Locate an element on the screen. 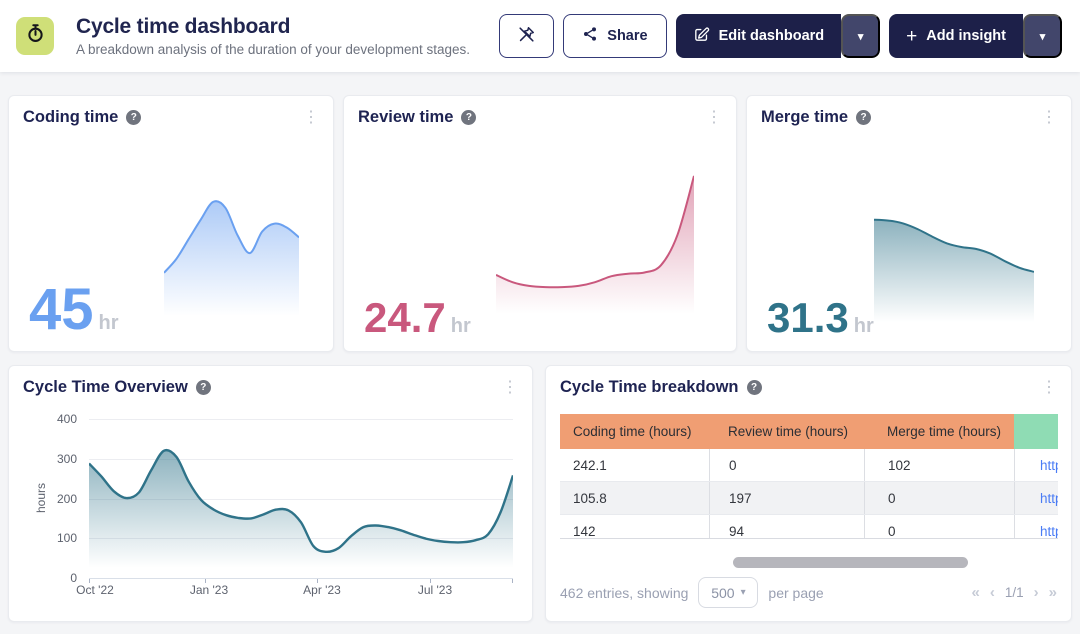 This screenshot has height=634, width=1080. share-icon is located at coordinates (590, 36).